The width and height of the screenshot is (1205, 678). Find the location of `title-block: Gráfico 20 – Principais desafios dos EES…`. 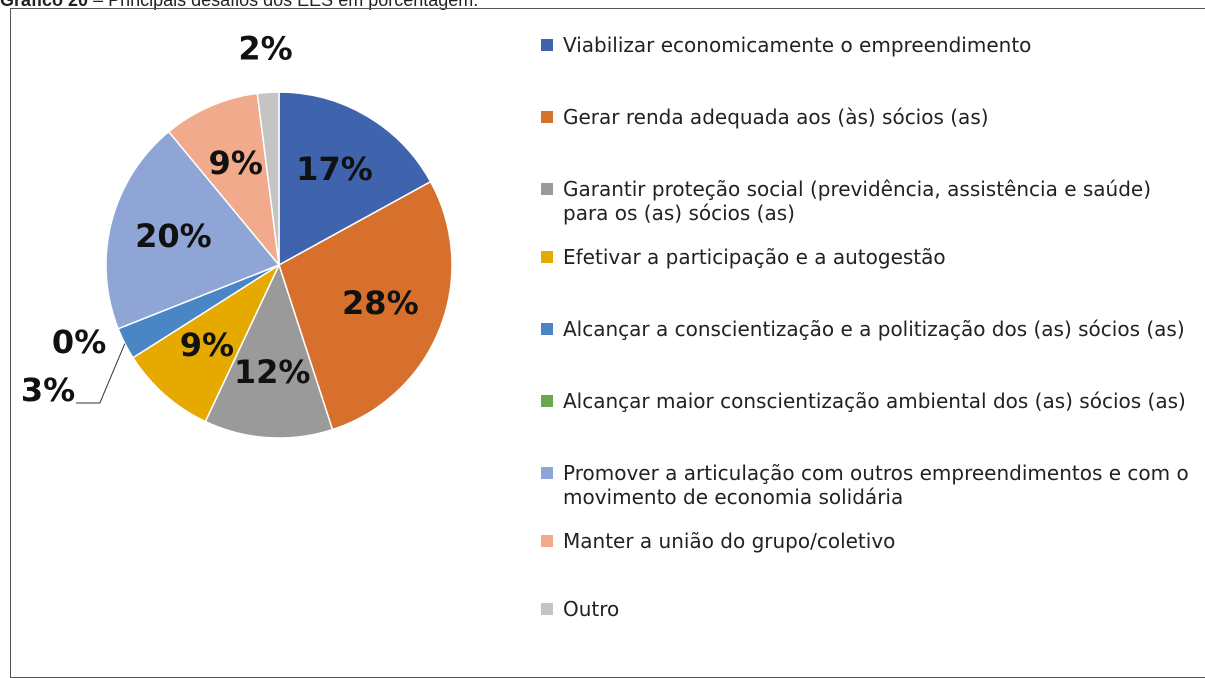

title-block: Gráfico 20 – Principais desafios dos EES… is located at coordinates (239, 5).